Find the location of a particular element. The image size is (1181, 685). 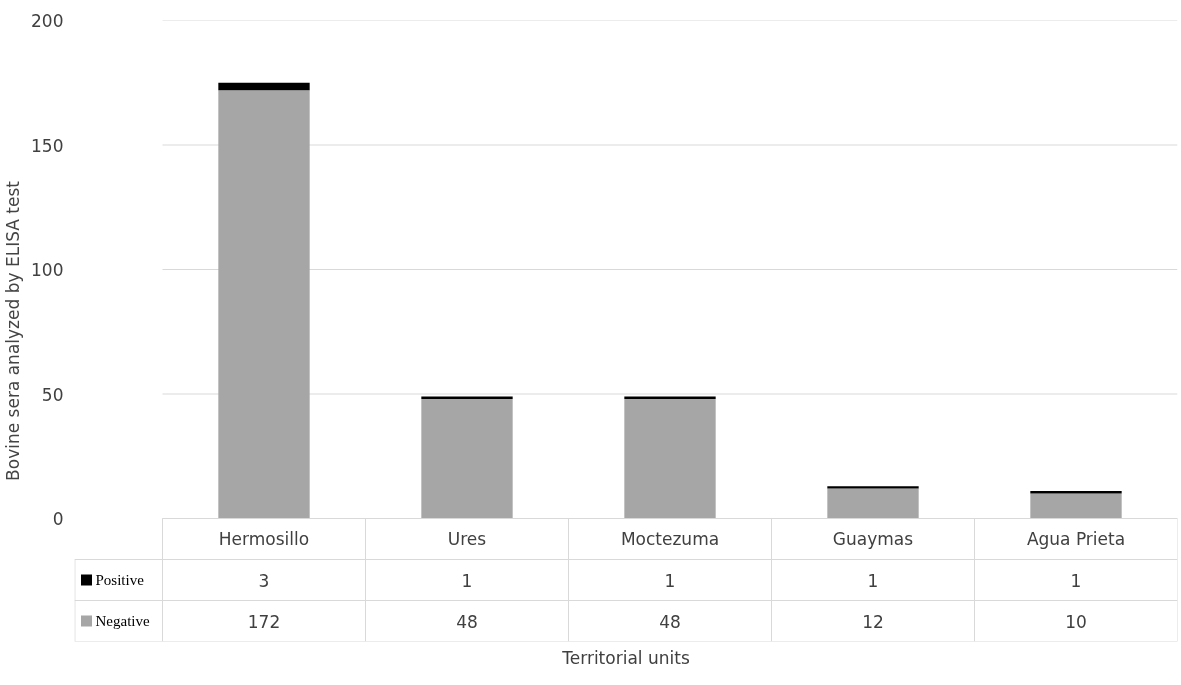

y-tick-label: 0 is located at coordinates (58, 519).